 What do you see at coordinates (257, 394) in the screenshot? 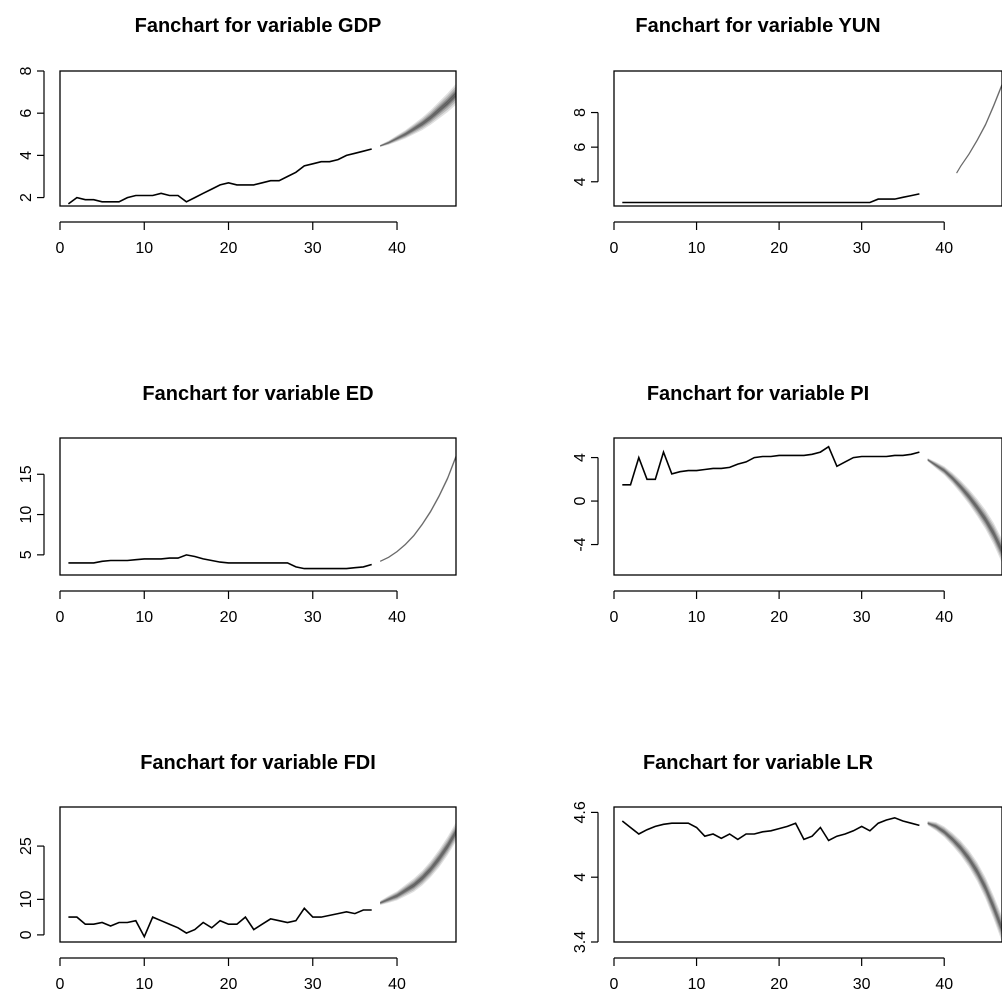
I see `panel-title: Fanchart for variable ED` at bounding box center [257, 394].